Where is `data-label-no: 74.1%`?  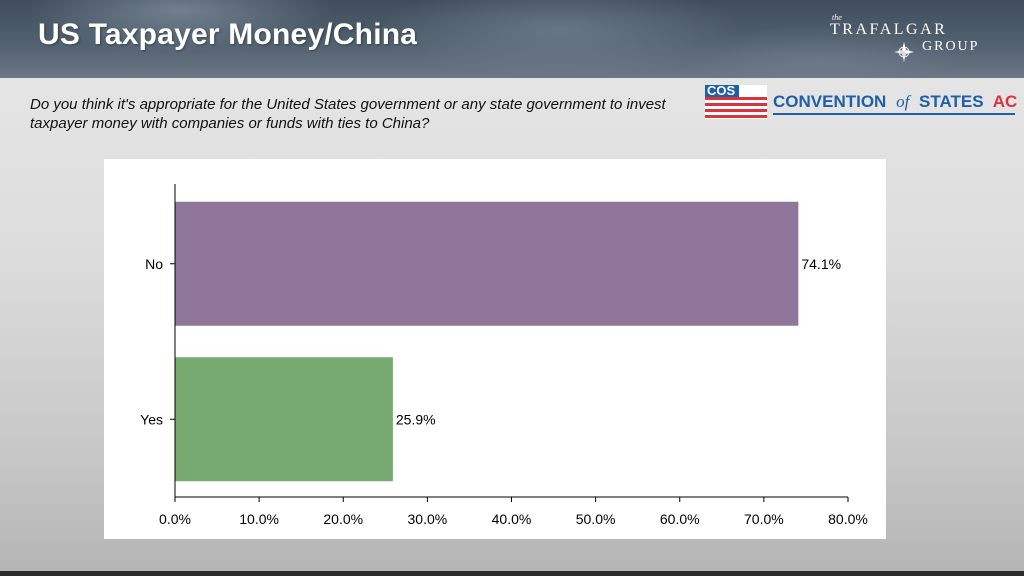
data-label-no: 74.1% is located at coordinates (821, 264).